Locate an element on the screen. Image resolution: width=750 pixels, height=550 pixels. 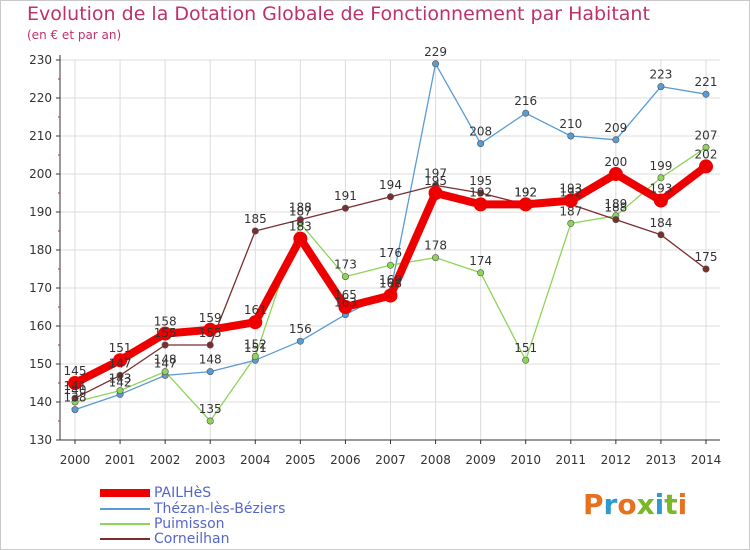
data-label: 199 is located at coordinates (660, 166).